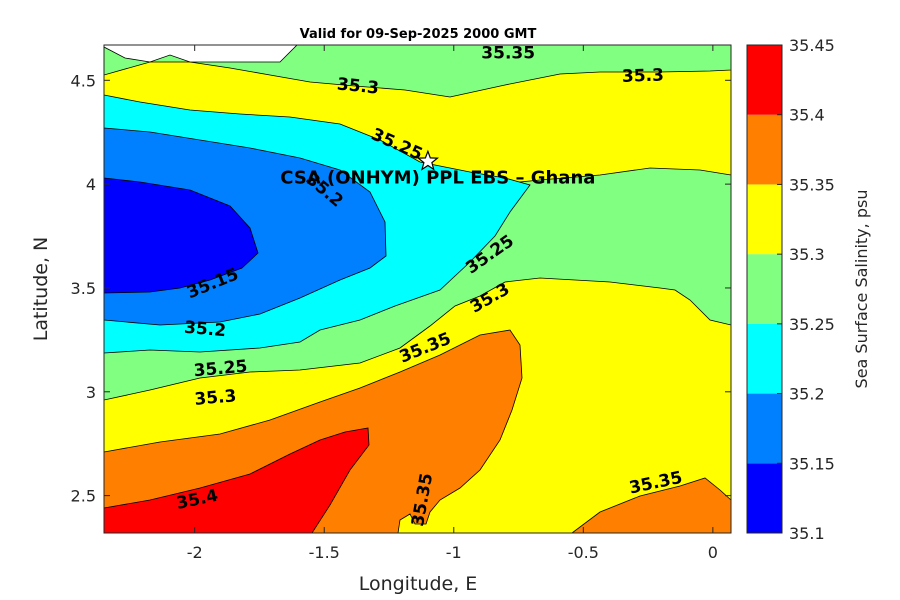 The width and height of the screenshot is (900, 600). What do you see at coordinates (91, 184) in the screenshot?
I see `y-tick-label: 4` at bounding box center [91, 184].